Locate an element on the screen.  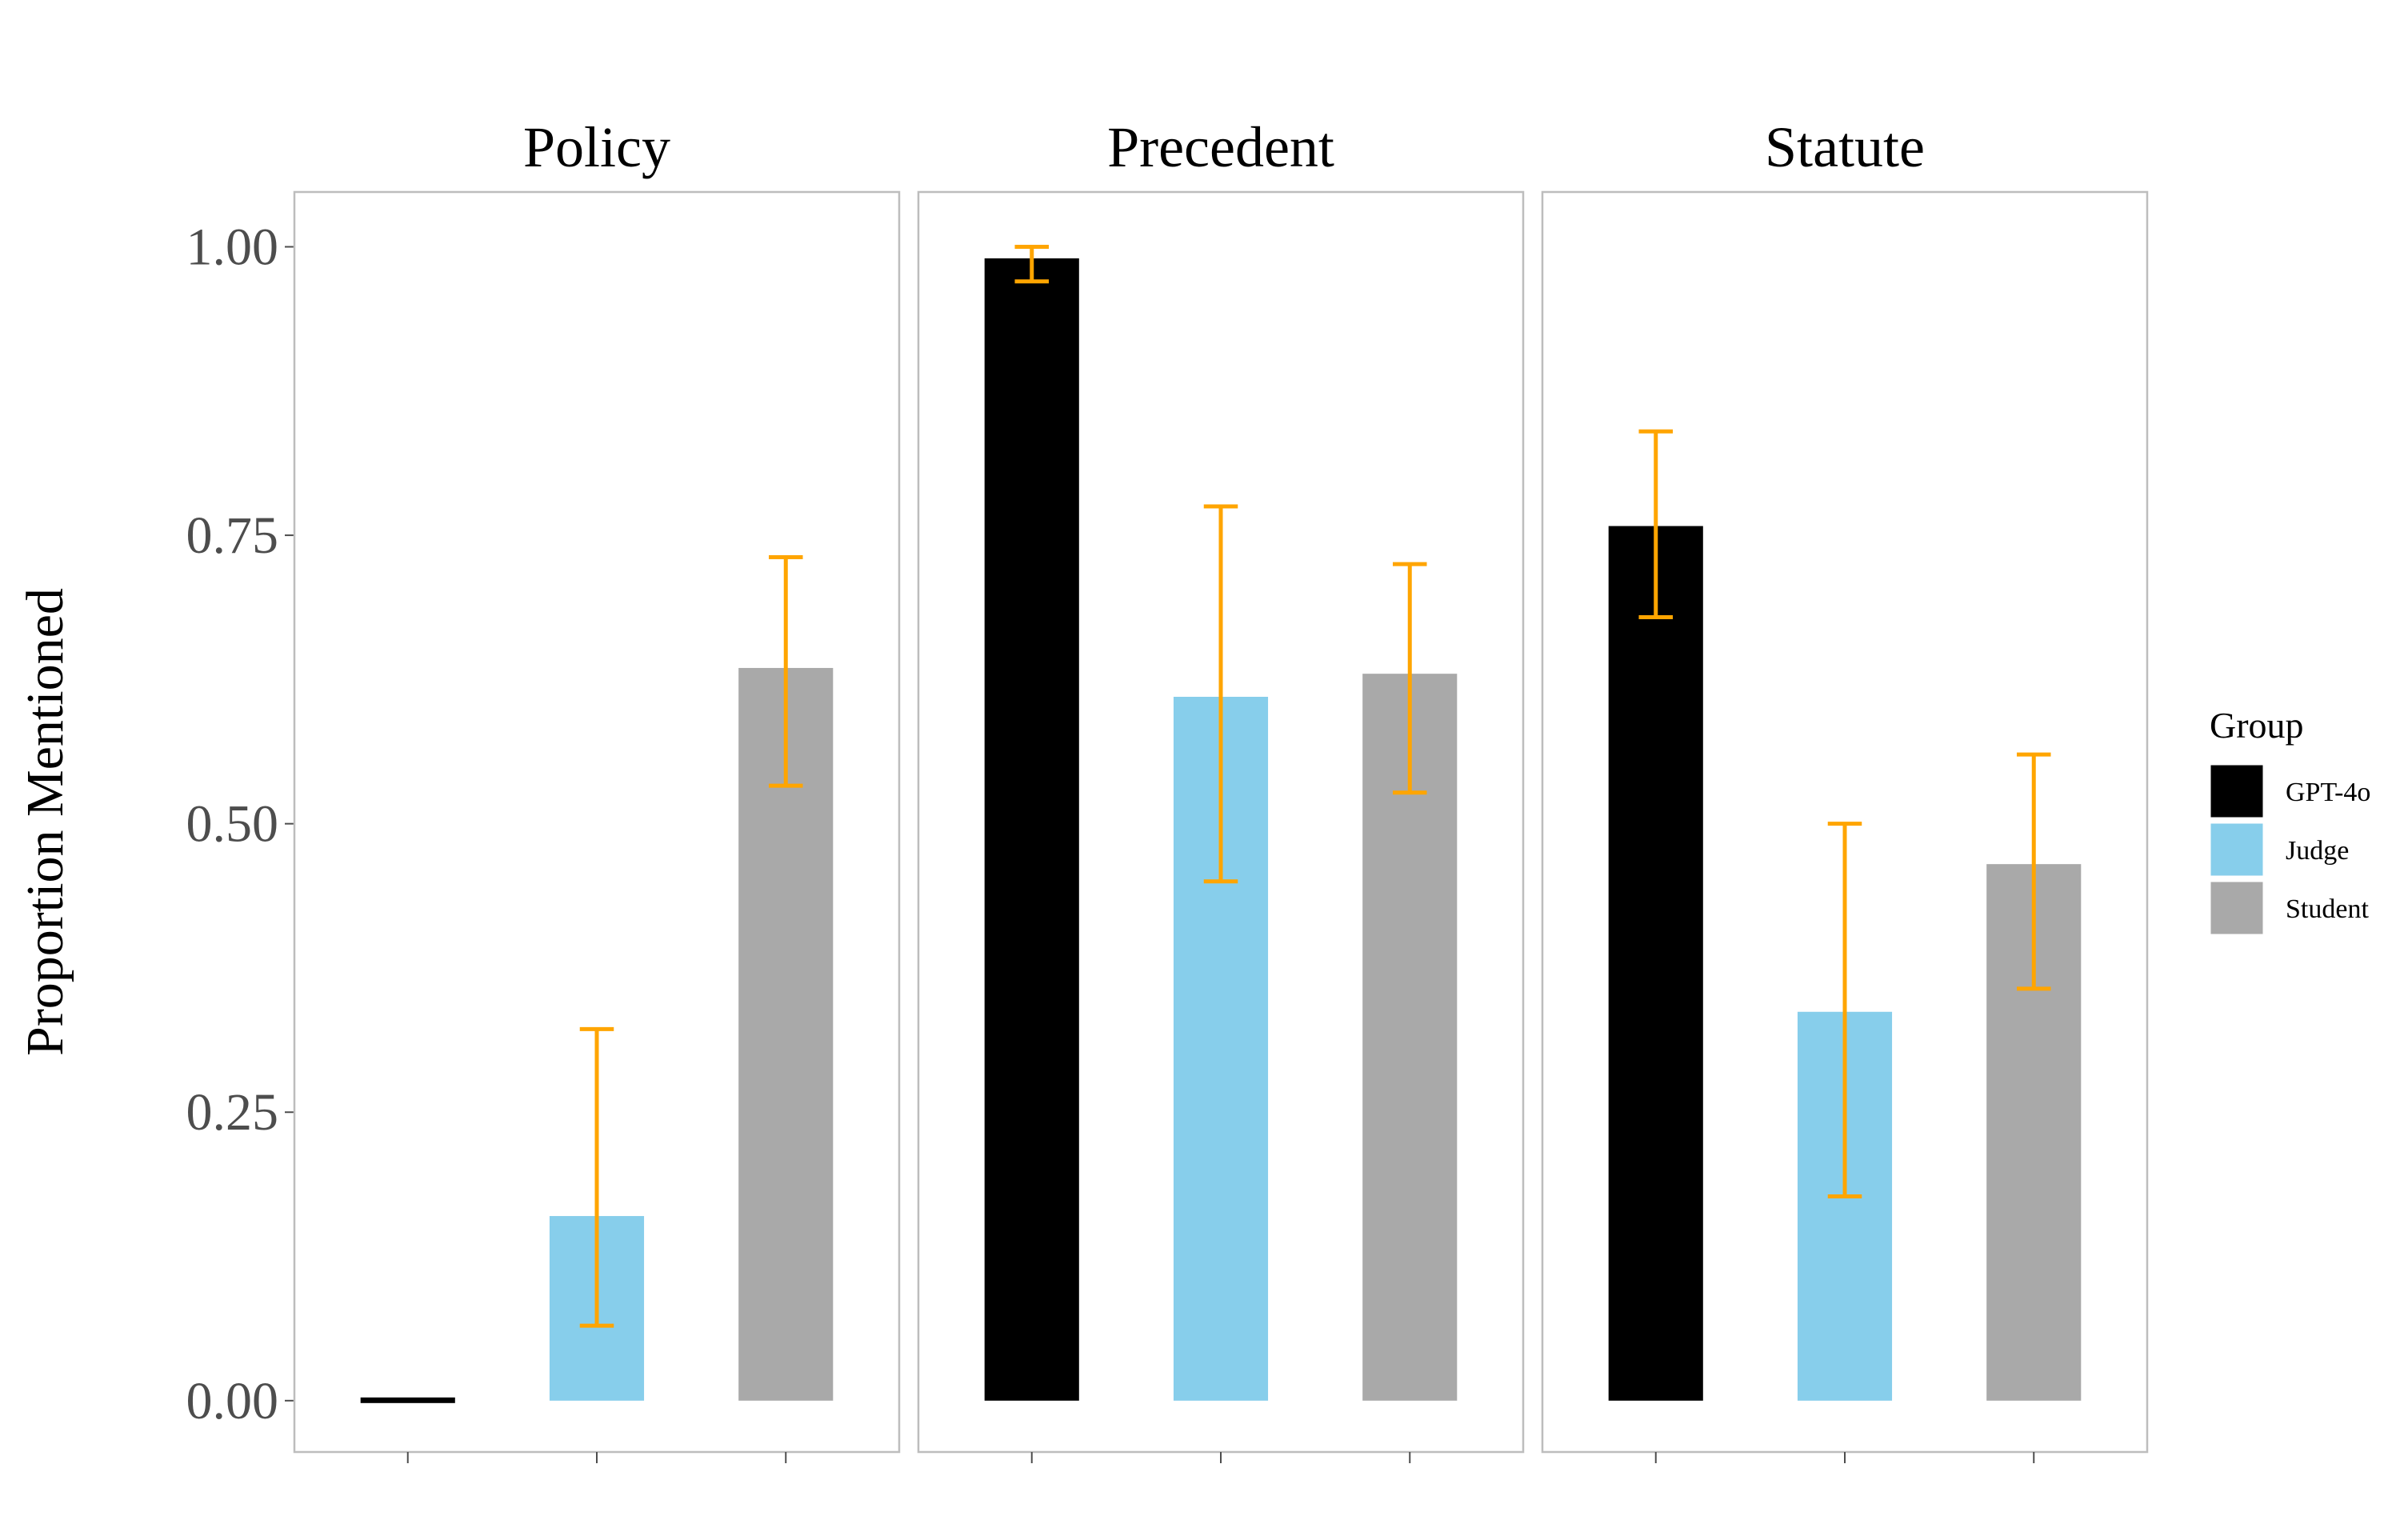
legend-title: Group is located at coordinates (2257, 725).